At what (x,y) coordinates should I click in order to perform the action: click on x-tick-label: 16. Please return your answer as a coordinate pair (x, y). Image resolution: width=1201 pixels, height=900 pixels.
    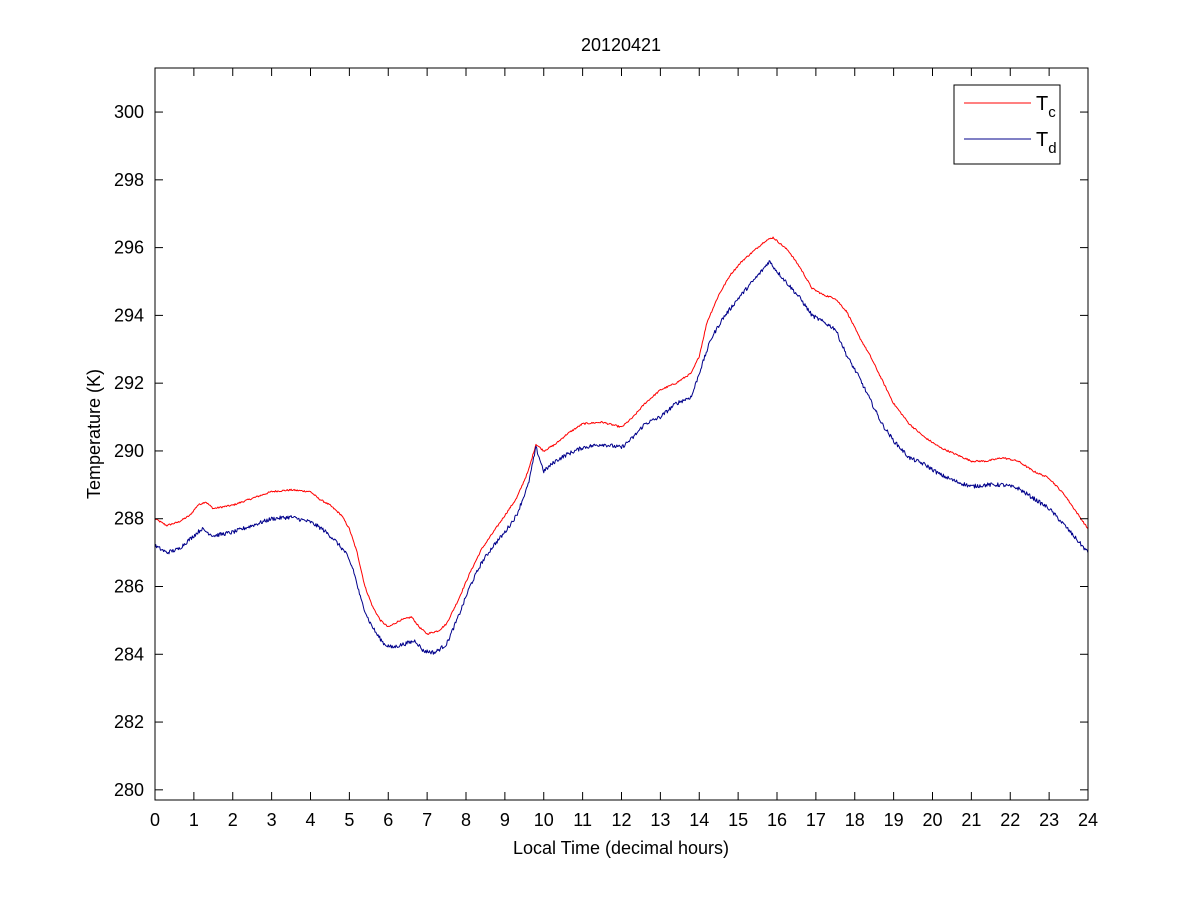
    Looking at the image, I should click on (777, 820).